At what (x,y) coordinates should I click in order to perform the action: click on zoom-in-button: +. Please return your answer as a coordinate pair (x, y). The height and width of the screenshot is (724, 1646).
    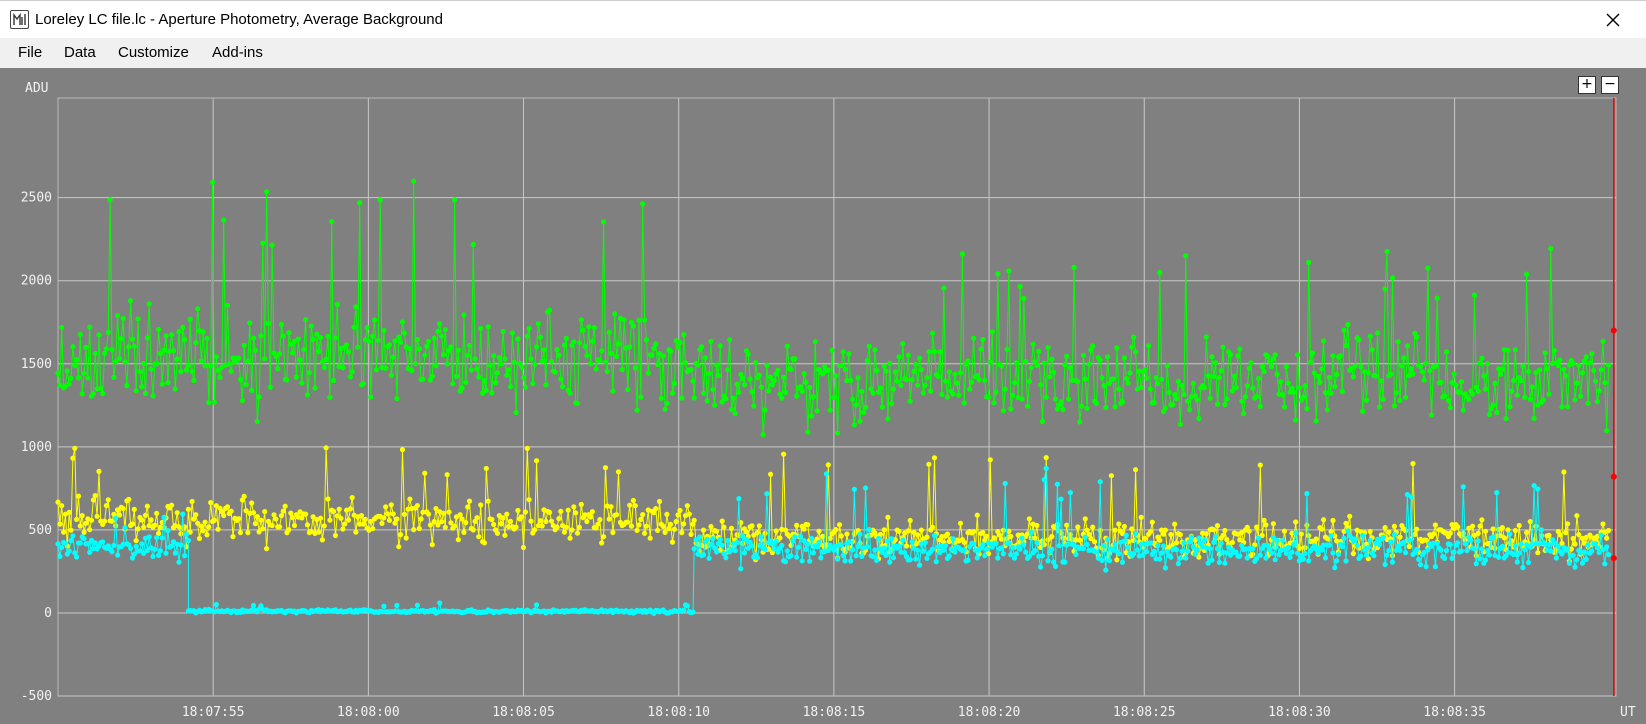
    Looking at the image, I should click on (1587, 85).